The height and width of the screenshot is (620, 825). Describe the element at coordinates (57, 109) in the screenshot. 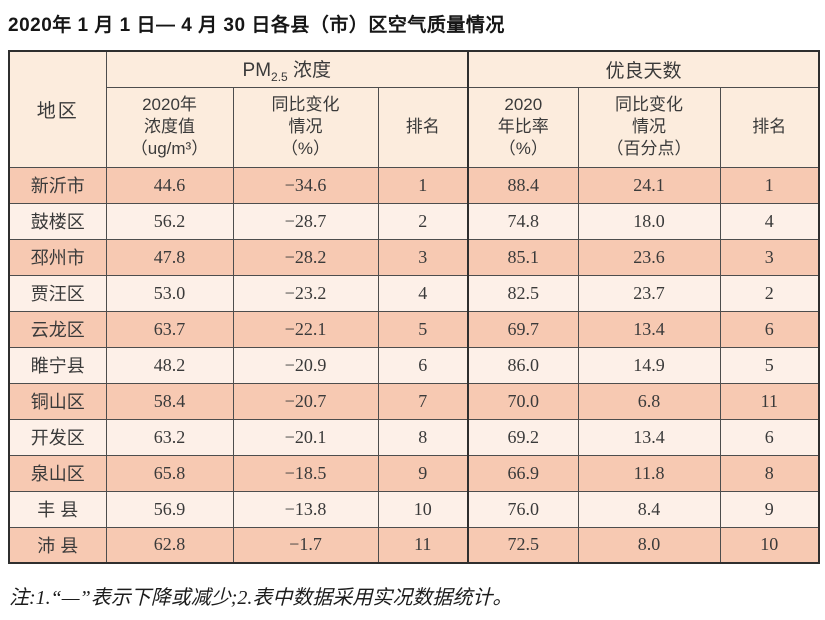

I see `header-region: 地区` at that location.